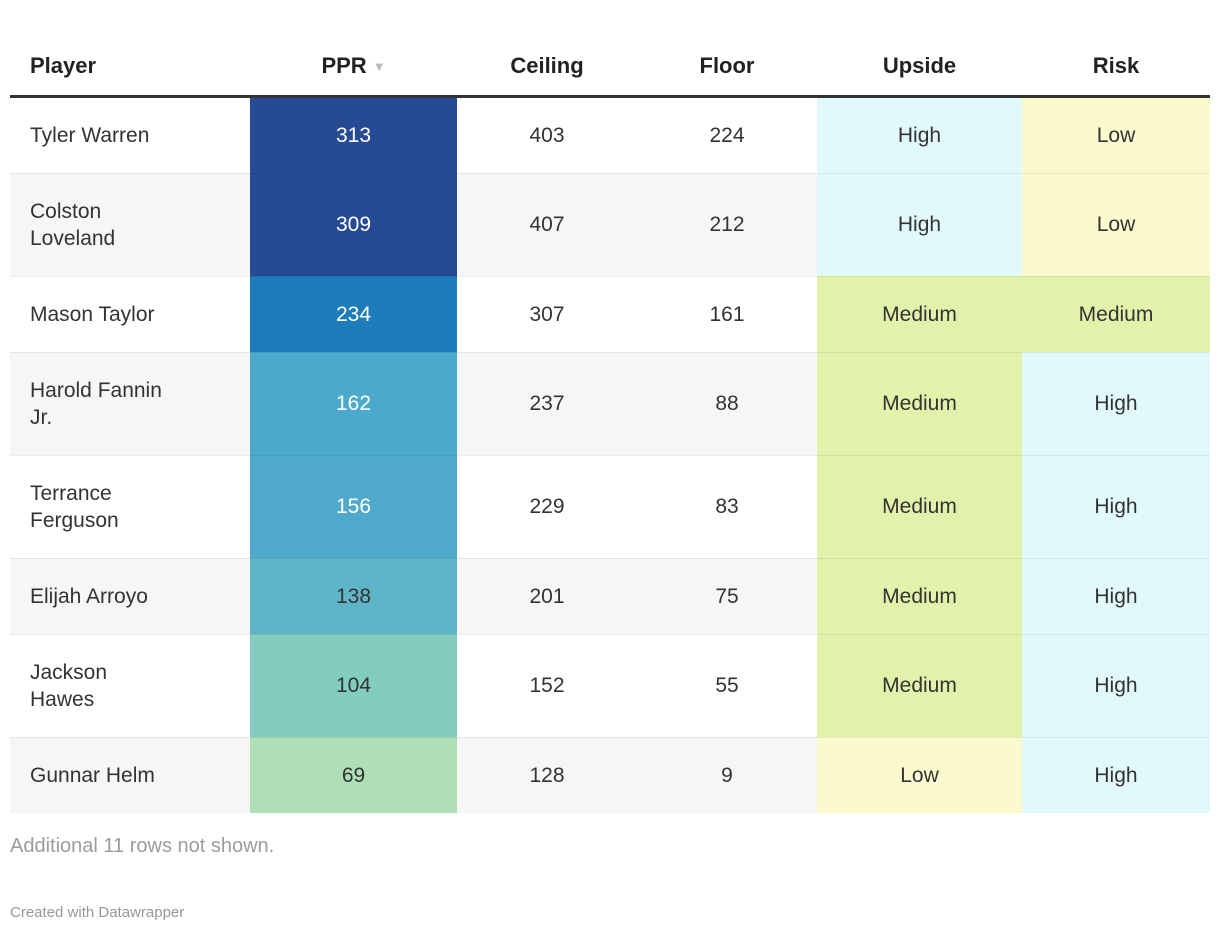 This screenshot has height=946, width=1220. What do you see at coordinates (353, 685) in the screenshot?
I see `ppr-cell: 104` at bounding box center [353, 685].